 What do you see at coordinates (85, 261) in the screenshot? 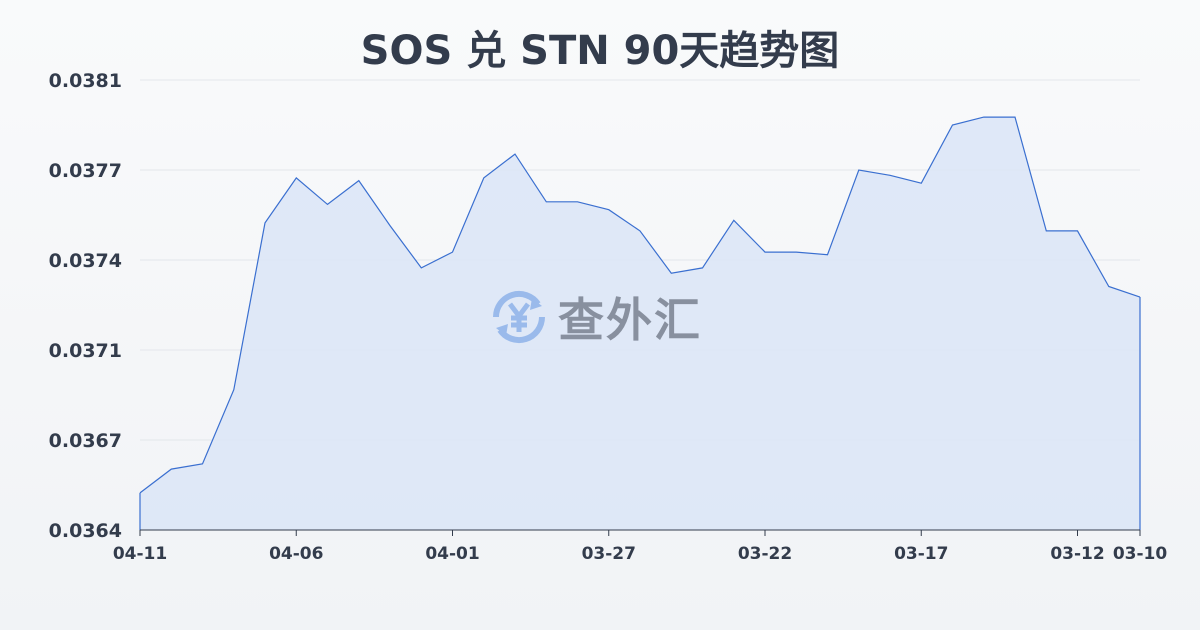
I see `y-tick-label: 0.0374` at bounding box center [85, 261].